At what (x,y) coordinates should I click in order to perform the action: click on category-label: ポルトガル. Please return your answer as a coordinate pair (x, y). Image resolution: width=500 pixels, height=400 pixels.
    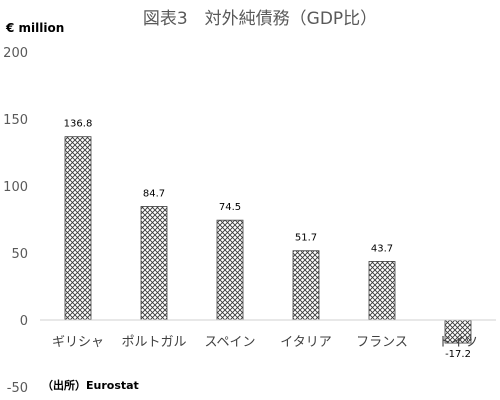
    Looking at the image, I should click on (153, 342).